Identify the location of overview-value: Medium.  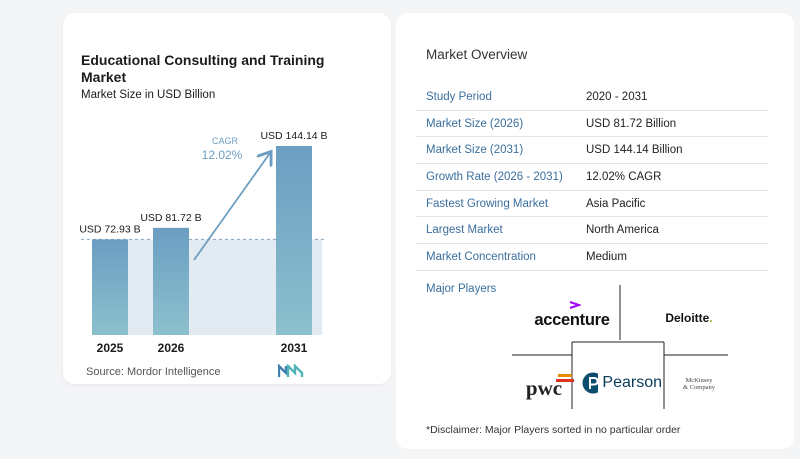
(606, 256).